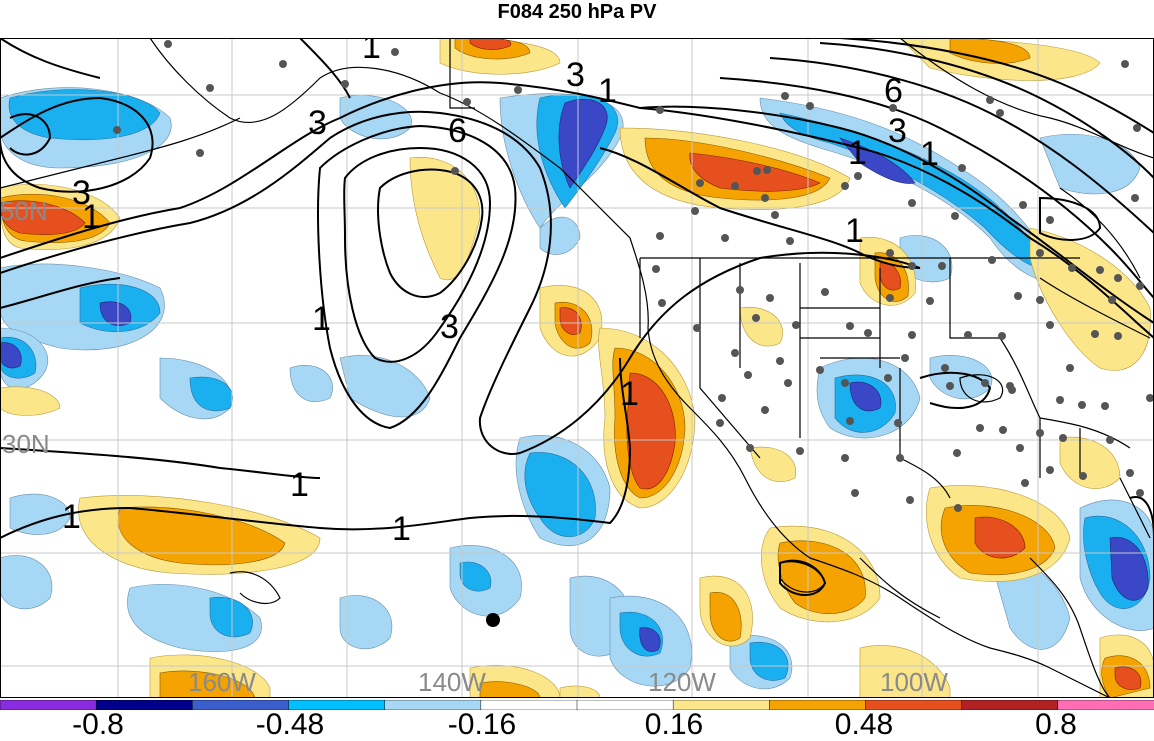  I want to click on lat-label-30n: 30N, so click(26, 444).